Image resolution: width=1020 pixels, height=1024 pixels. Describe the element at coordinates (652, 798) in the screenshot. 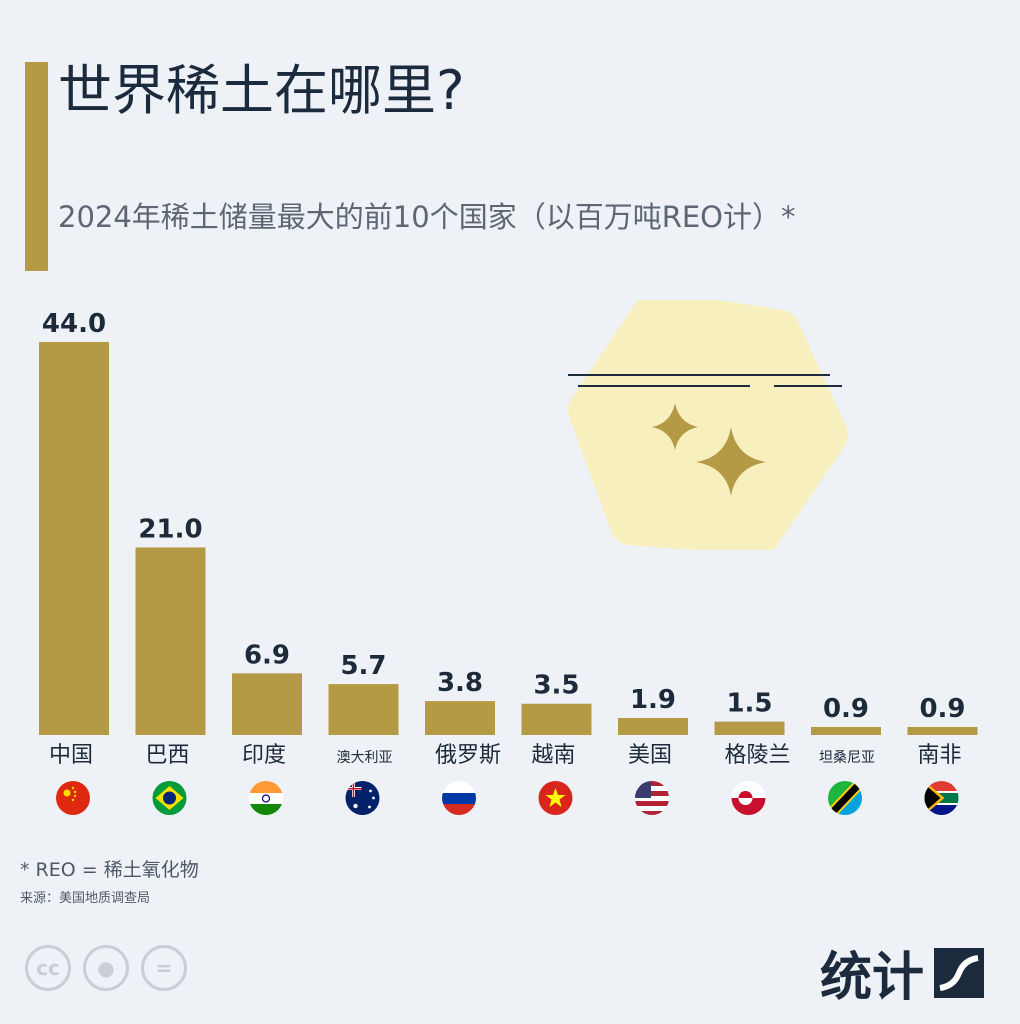

I see `usa-flag-icon` at that location.